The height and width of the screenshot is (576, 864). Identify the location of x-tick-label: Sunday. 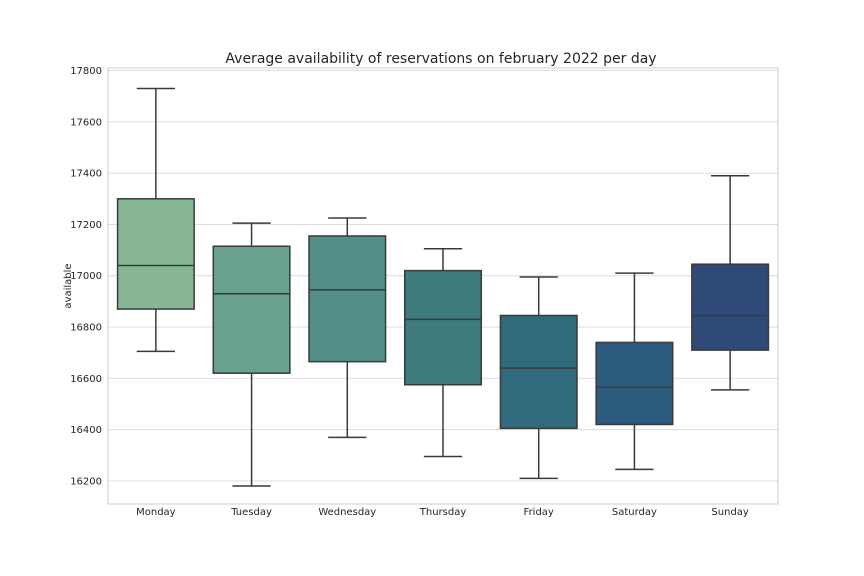
(729, 512).